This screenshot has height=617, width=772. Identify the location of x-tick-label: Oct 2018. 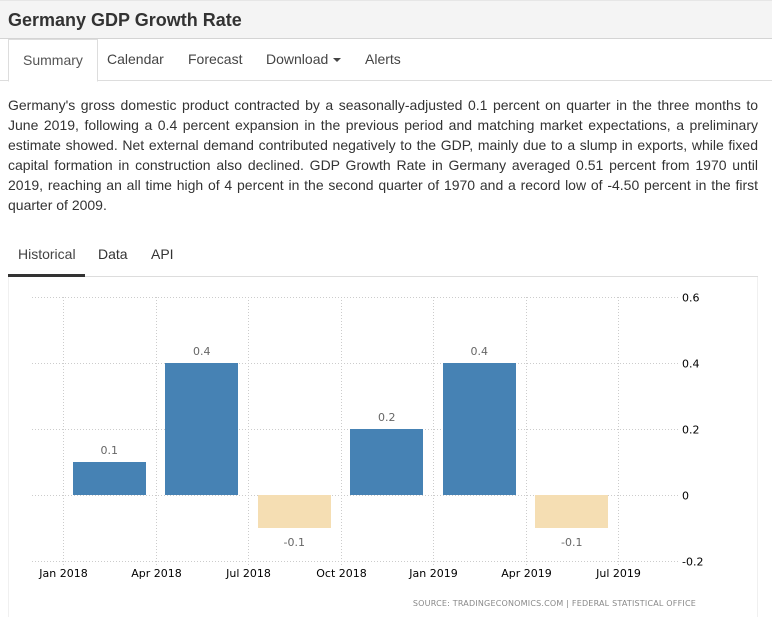
(341, 573).